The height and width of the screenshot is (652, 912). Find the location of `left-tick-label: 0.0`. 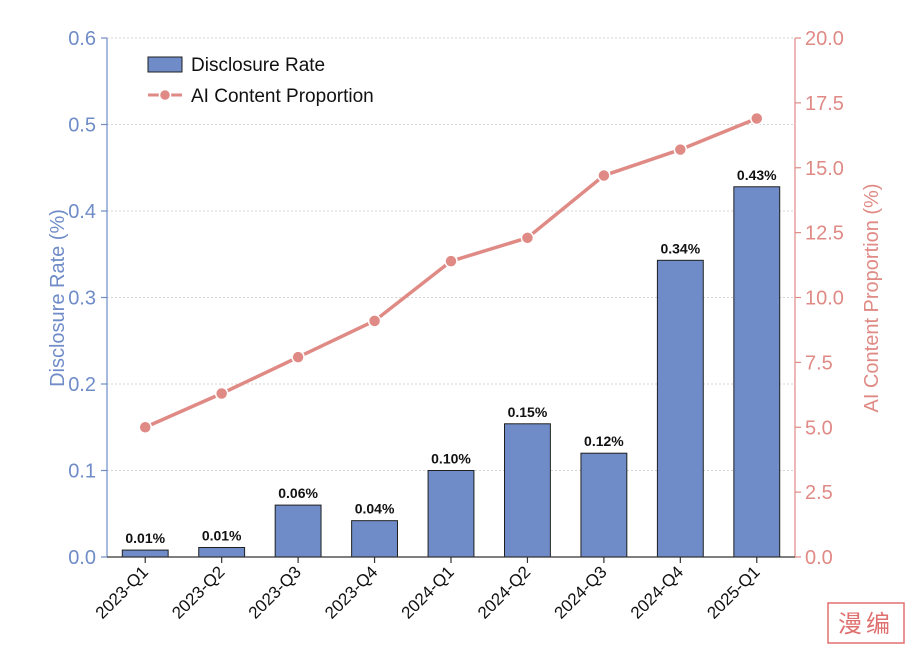

left-tick-label: 0.0 is located at coordinates (82, 558).